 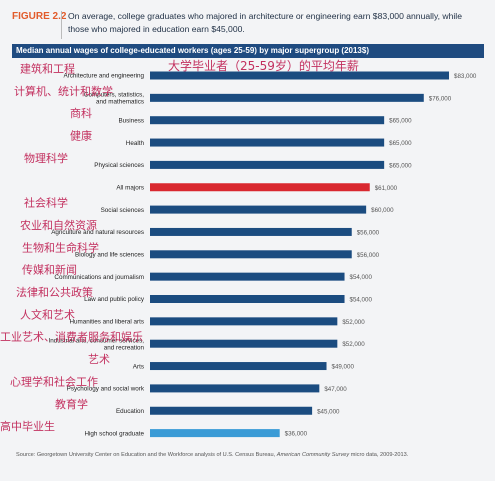 I want to click on chinese-label: 商科, so click(x=81, y=113).